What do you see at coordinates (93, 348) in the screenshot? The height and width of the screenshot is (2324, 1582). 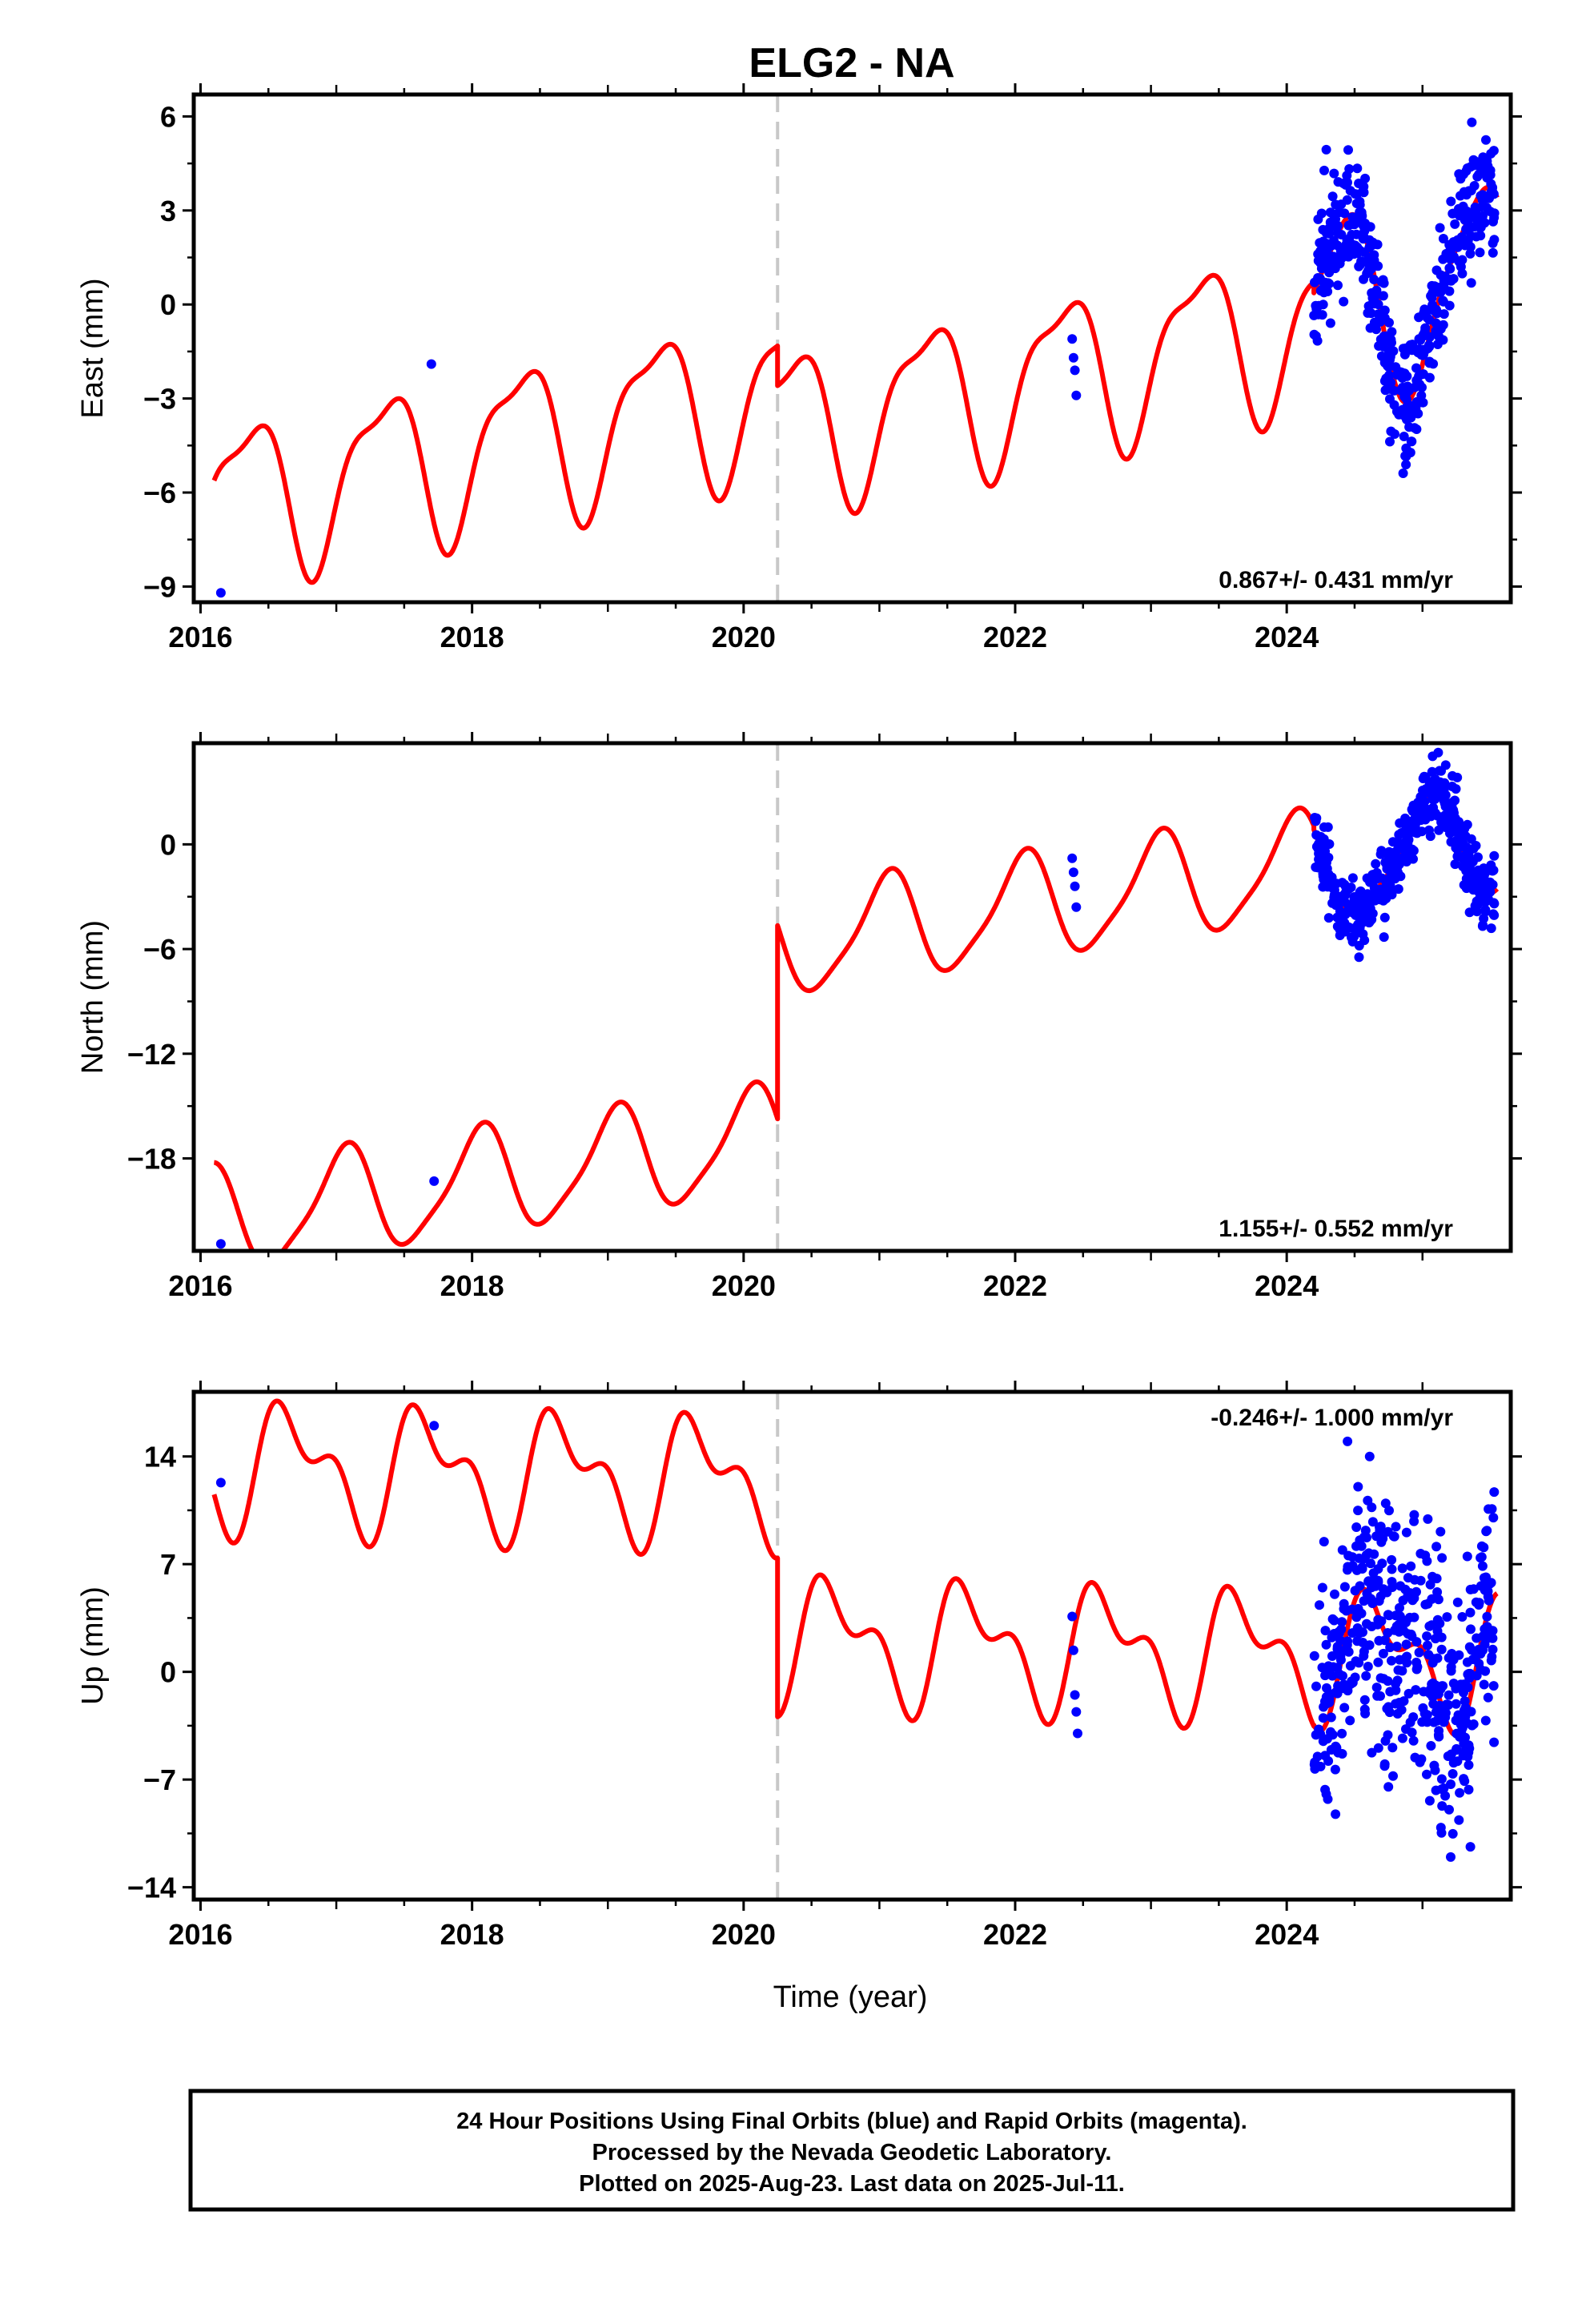 I see `ylabel-east: East (mm)` at bounding box center [93, 348].